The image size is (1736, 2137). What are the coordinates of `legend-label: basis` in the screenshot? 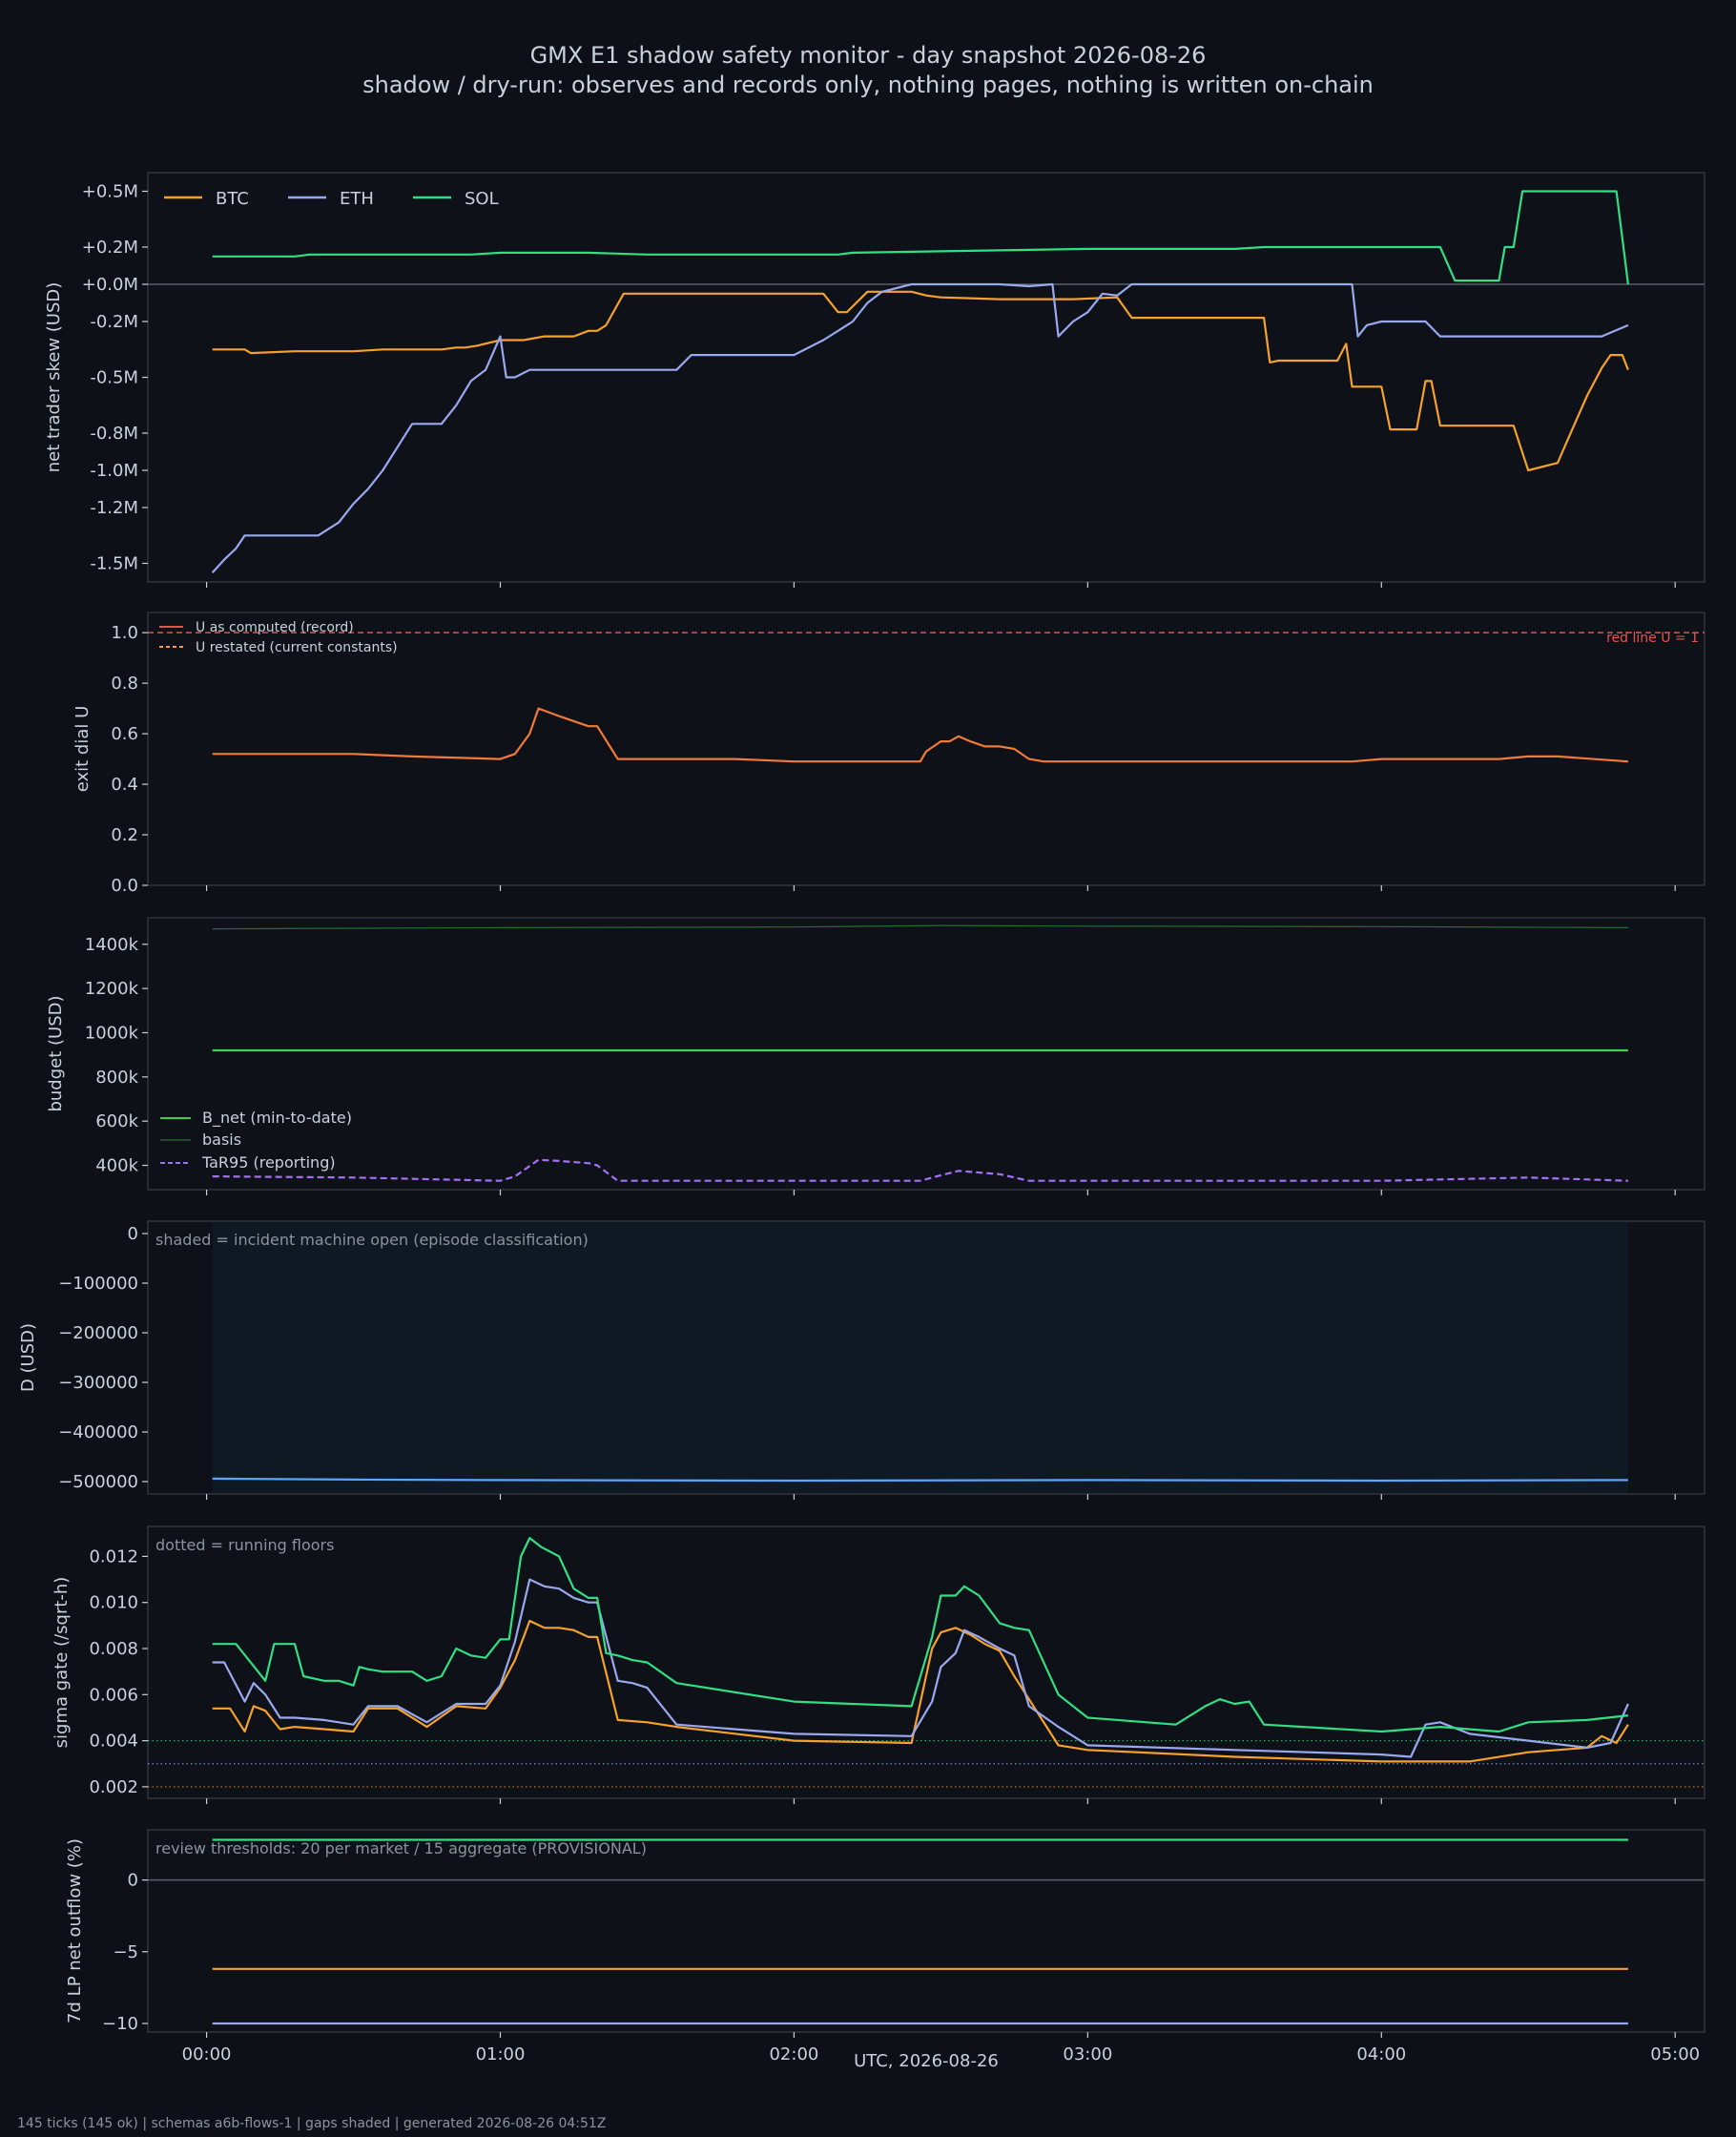 It's located at (221, 1140).